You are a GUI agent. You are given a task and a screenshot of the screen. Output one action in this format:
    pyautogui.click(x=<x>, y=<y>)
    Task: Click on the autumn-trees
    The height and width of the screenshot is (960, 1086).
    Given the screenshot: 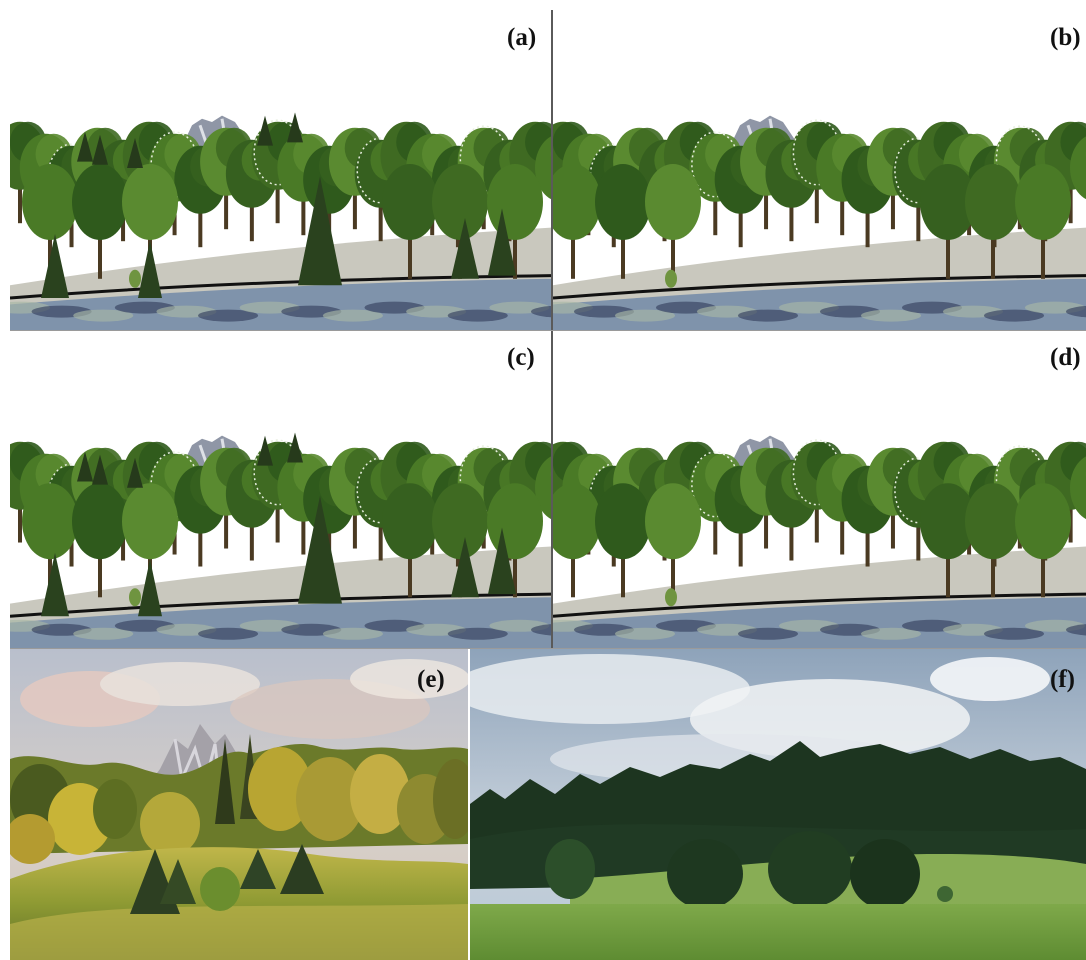 What is the action you would take?
    pyautogui.click(x=239, y=799)
    